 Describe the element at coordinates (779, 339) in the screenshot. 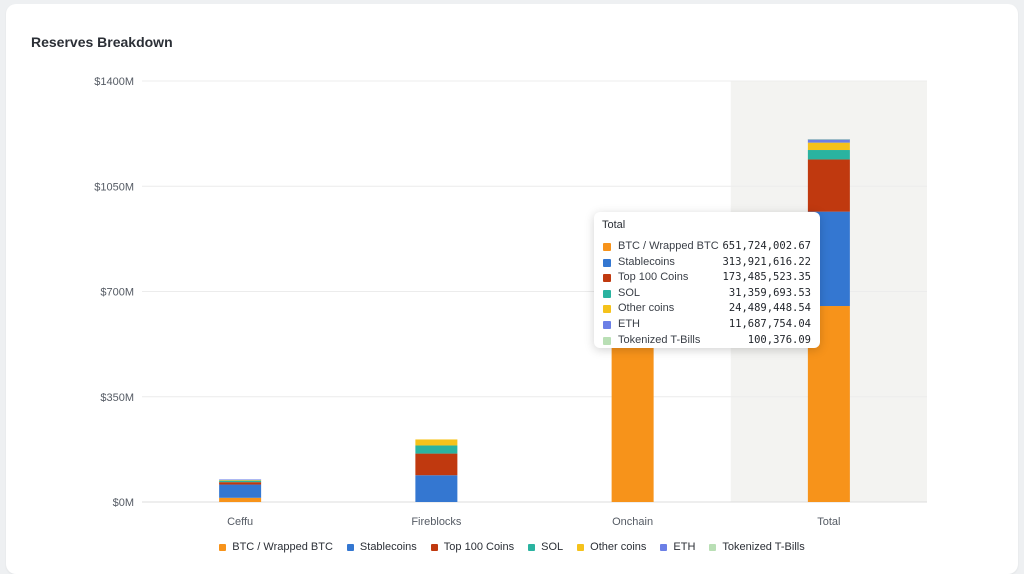

I see `tooltip-value: 100,376.09` at that location.